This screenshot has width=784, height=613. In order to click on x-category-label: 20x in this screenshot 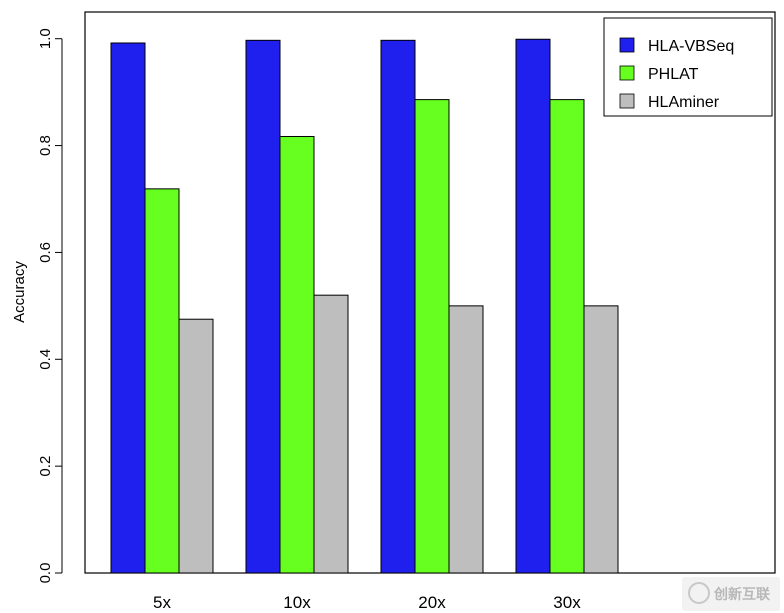, I will do `click(432, 602)`.